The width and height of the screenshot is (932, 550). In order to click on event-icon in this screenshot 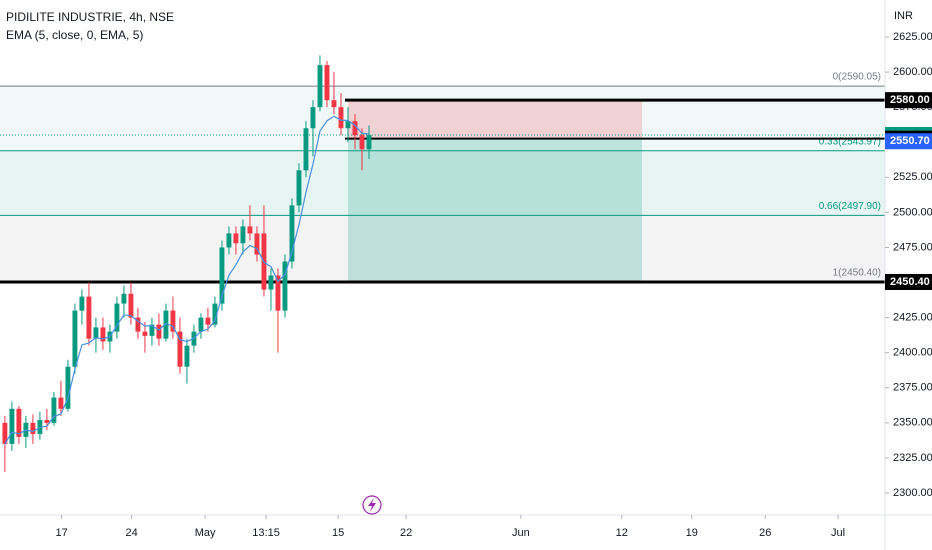, I will do `click(372, 505)`.